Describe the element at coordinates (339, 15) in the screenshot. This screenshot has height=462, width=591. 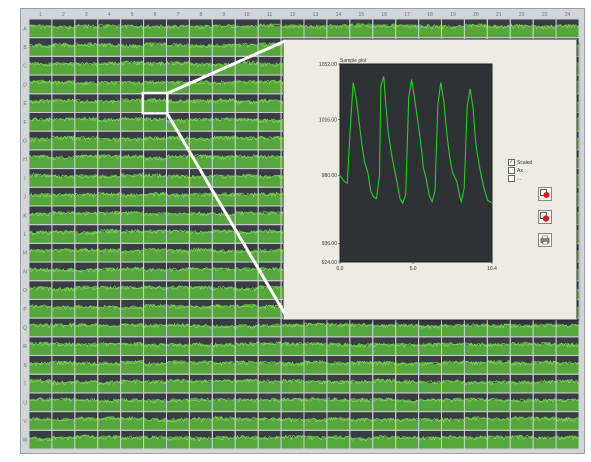
I see `column-tick-label: 14` at that location.